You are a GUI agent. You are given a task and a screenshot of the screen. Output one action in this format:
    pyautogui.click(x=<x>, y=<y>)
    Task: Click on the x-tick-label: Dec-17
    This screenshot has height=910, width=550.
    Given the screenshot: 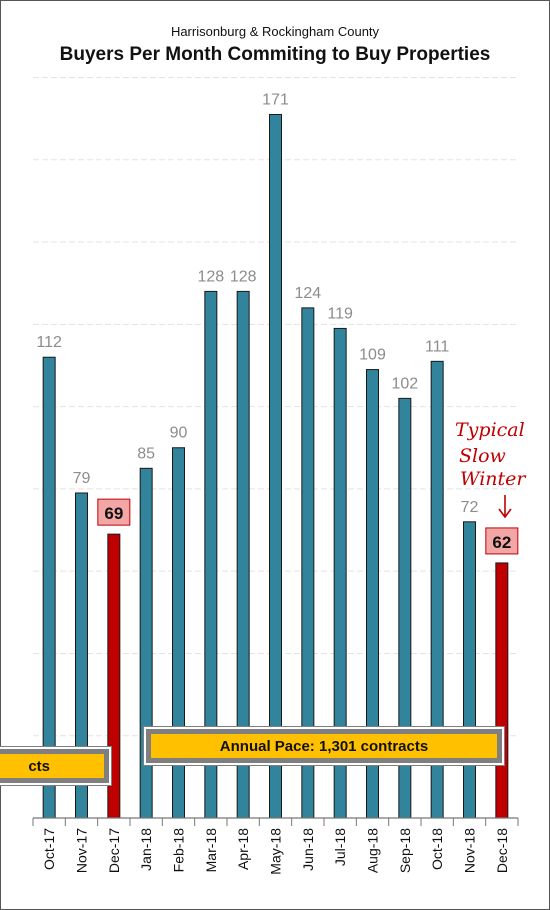 What is the action you would take?
    pyautogui.click(x=114, y=850)
    